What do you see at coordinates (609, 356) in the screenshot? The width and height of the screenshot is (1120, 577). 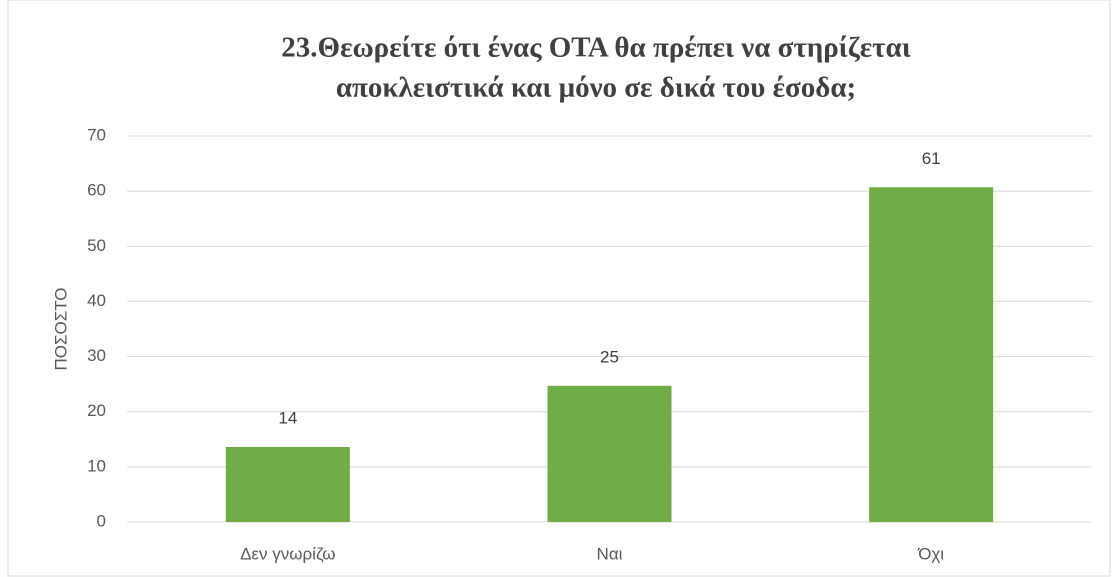 I see `data-label: 25` at bounding box center [609, 356].